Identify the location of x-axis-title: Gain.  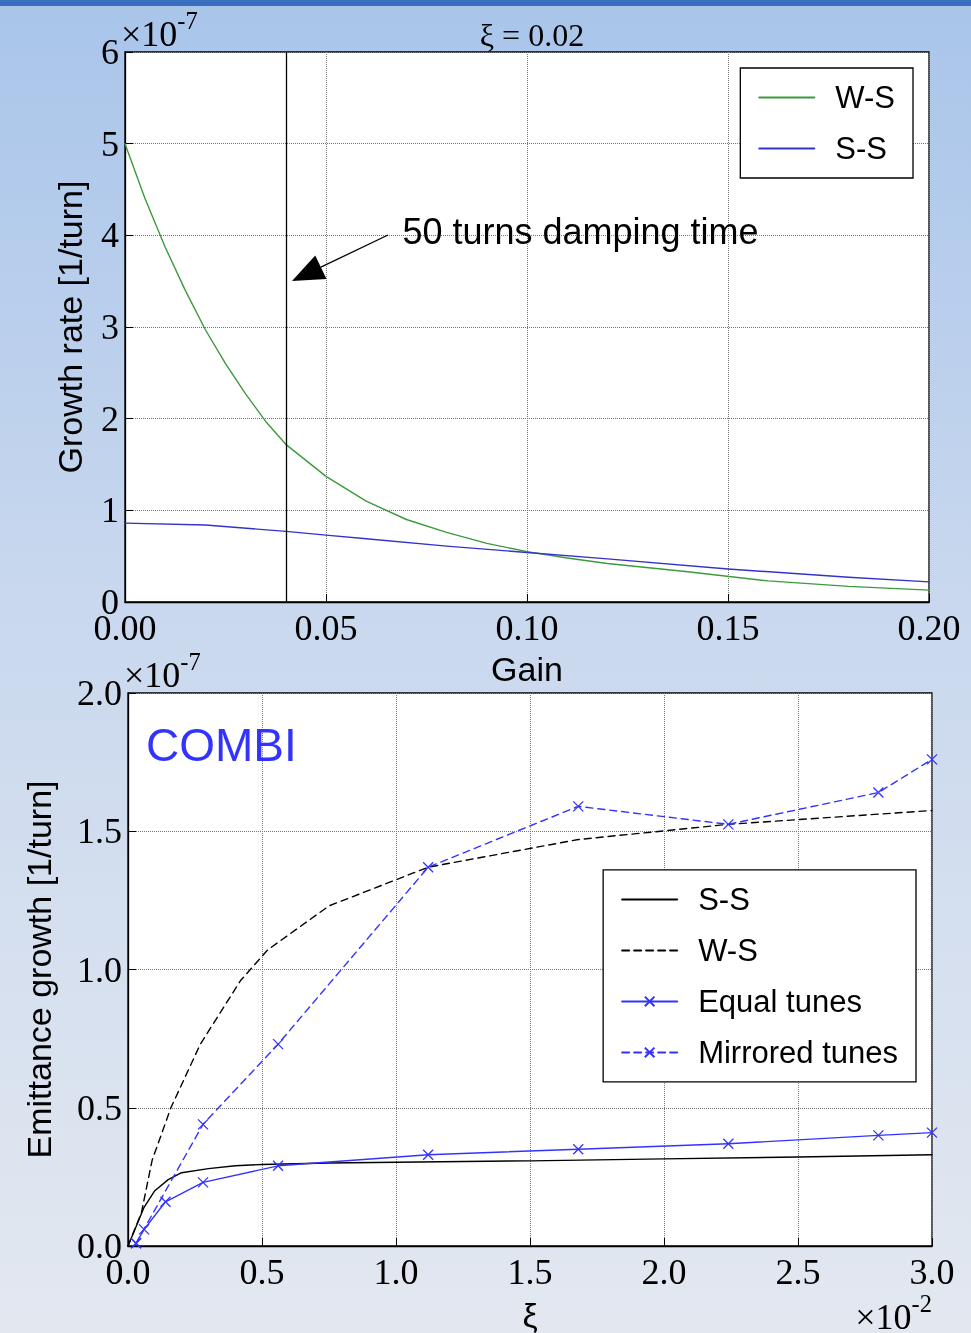
(527, 669).